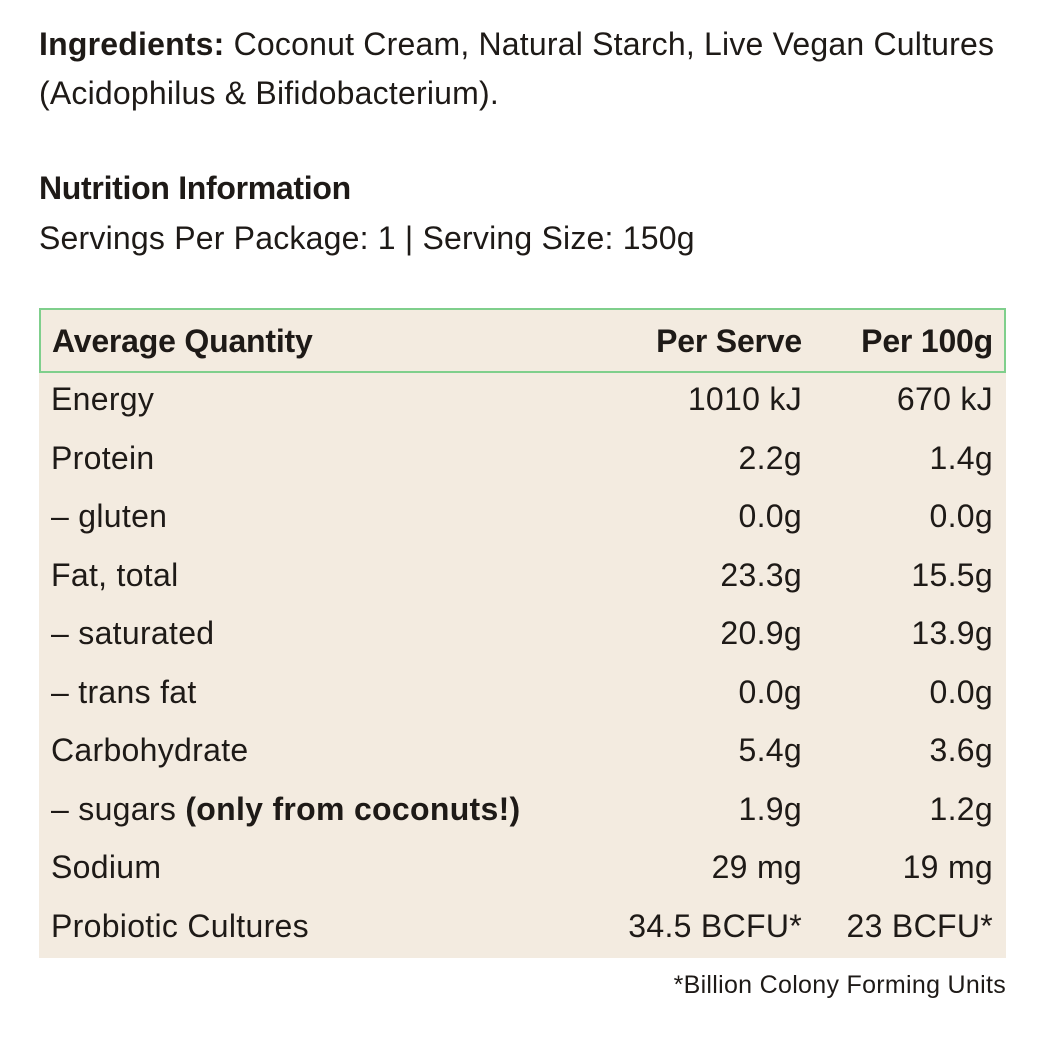  I want to click on row-name: – trans fat, so click(124, 691).